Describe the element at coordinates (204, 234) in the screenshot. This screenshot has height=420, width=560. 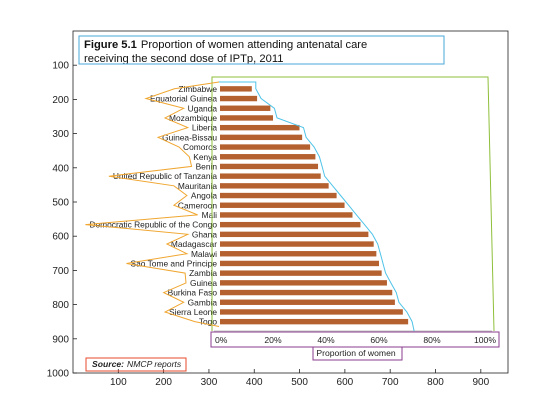
I see `category-label: Ghana` at that location.